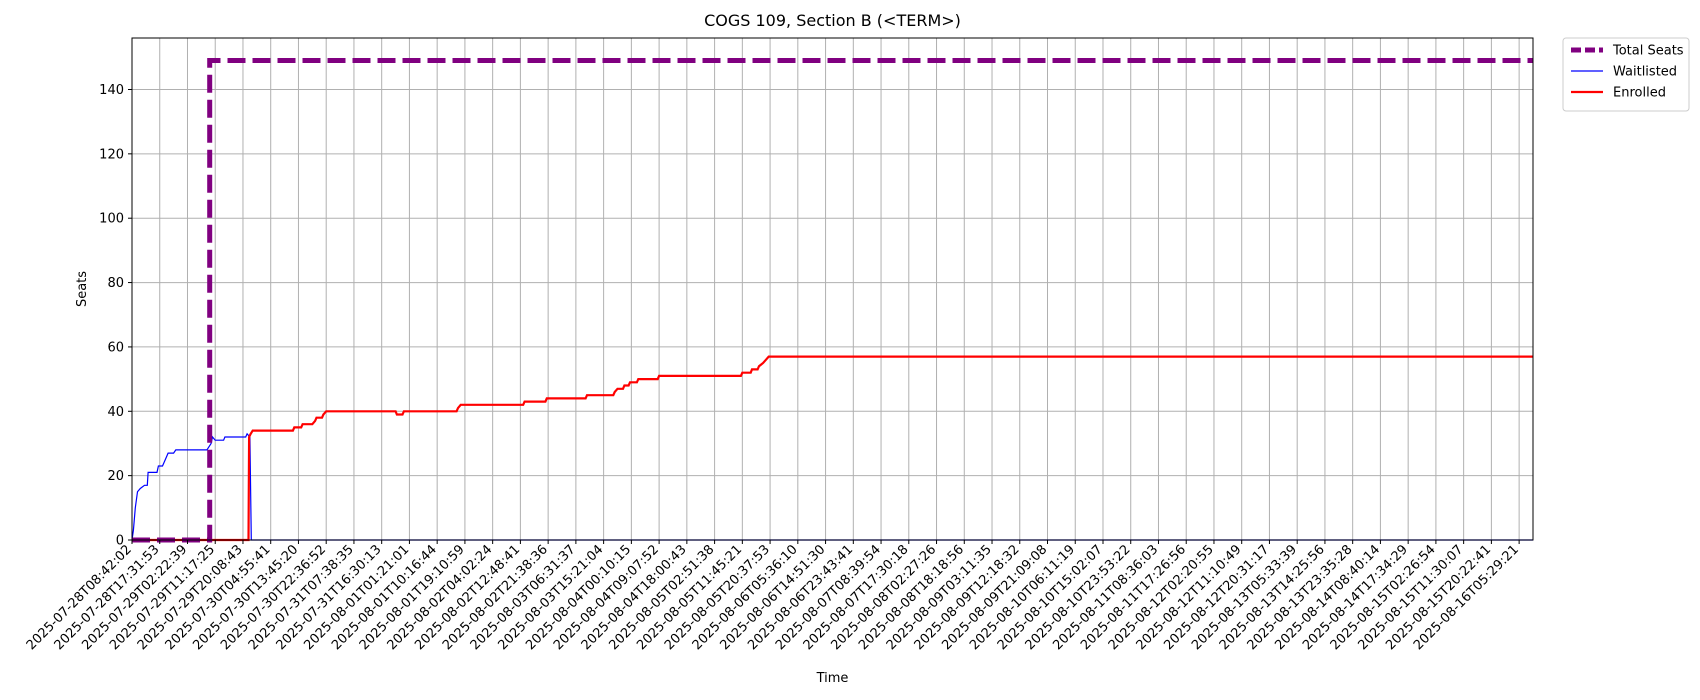 The height and width of the screenshot is (700, 1700). I want to click on y-tick-label: 120, so click(111, 154).